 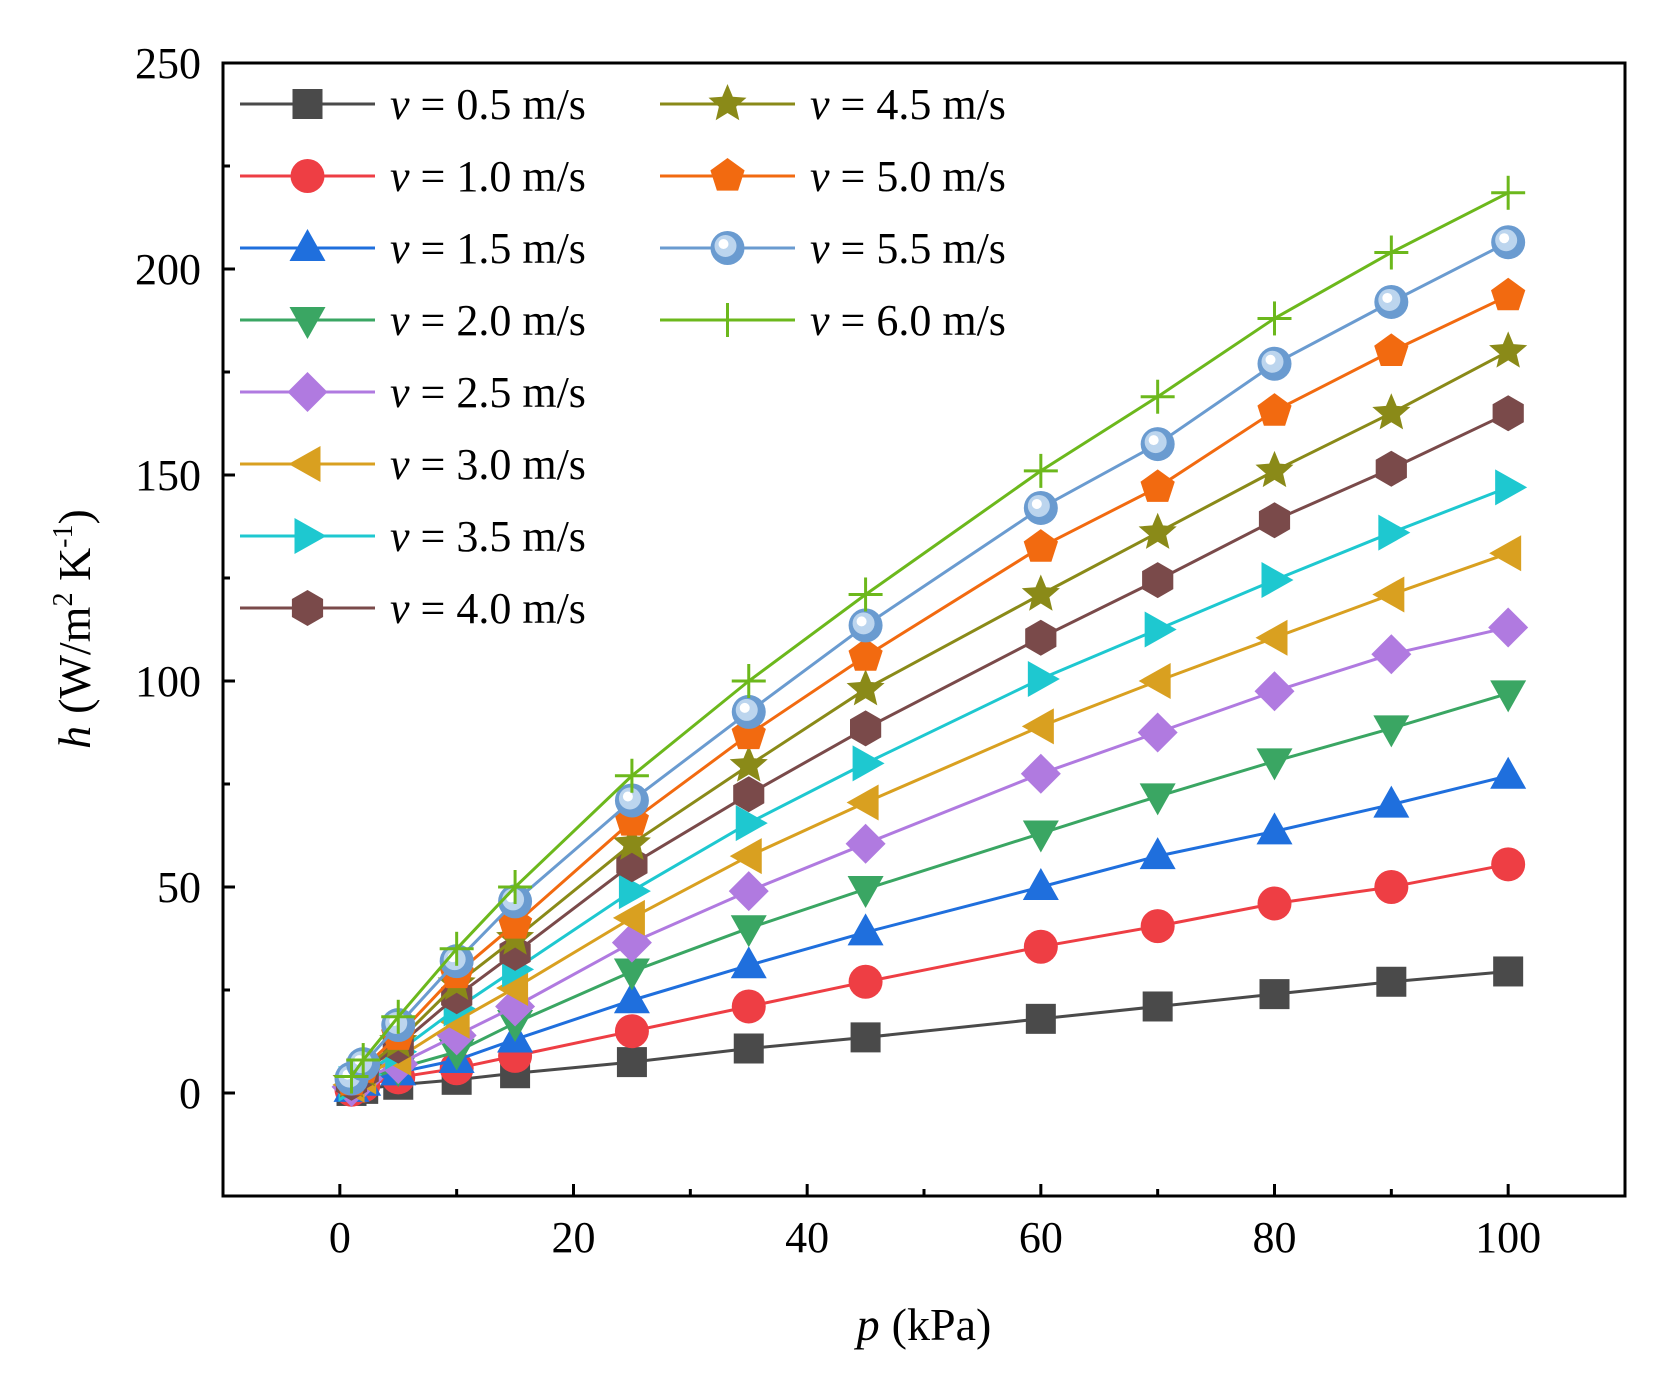 I want to click on legend-label: v = 6.0 m/s, so click(x=908, y=320).